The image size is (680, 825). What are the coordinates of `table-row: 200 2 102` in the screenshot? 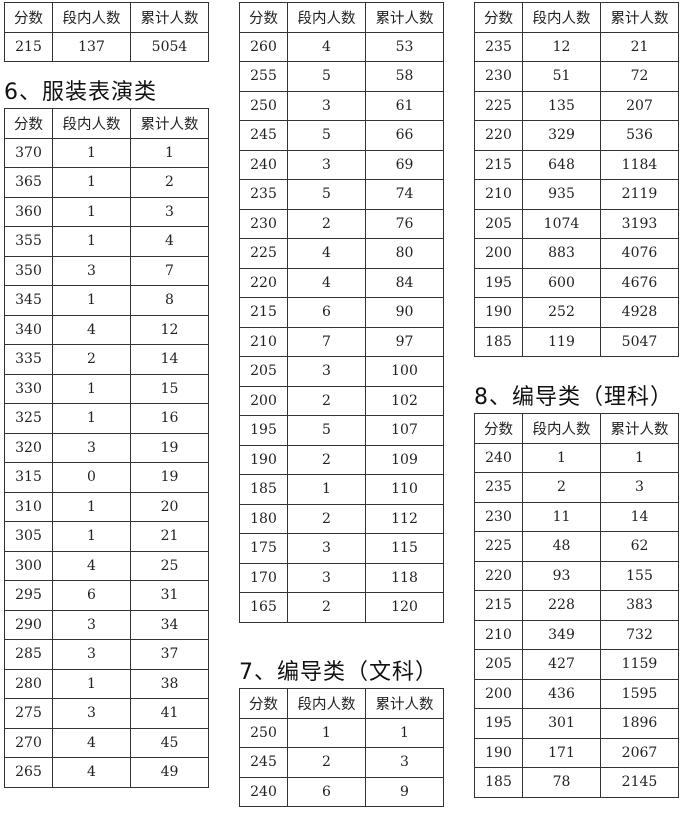 It's located at (341, 400).